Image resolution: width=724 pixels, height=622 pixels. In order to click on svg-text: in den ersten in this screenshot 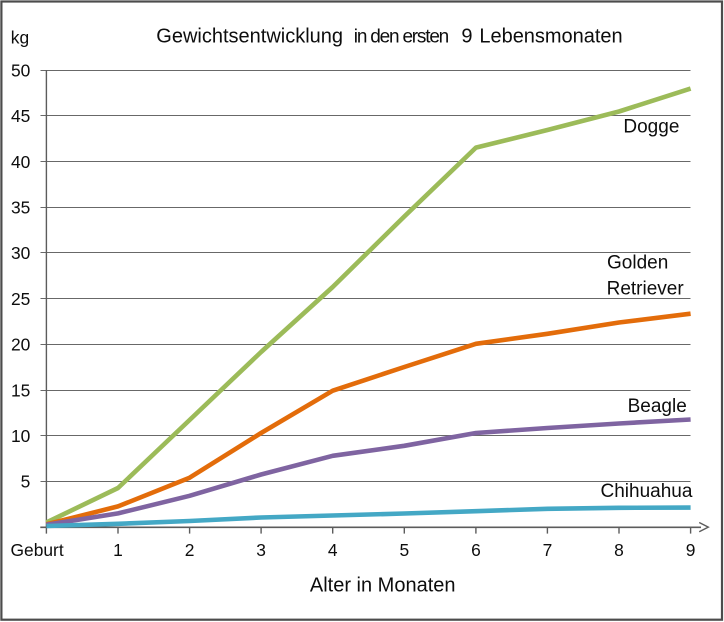, I will do `click(401, 37)`.